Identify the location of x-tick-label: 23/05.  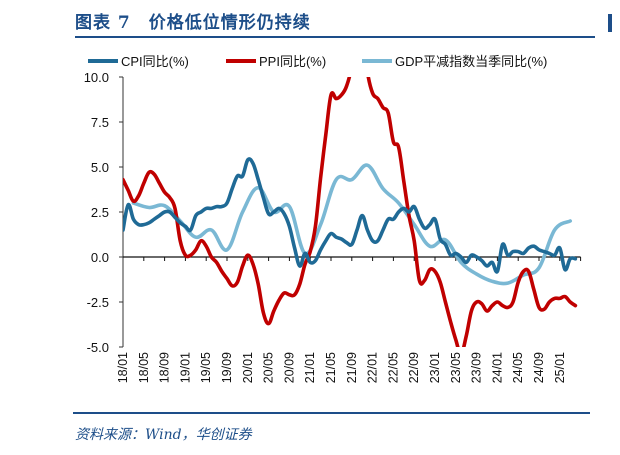
(456, 367).